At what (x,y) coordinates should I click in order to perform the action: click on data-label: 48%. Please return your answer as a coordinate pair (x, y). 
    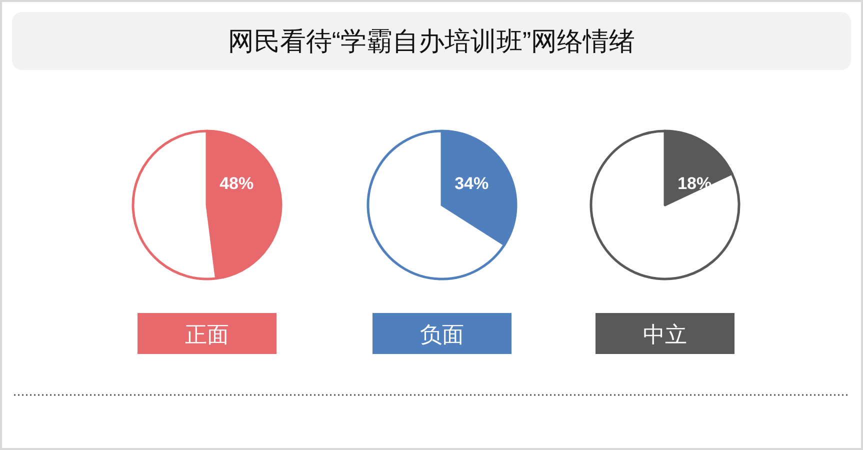
    Looking at the image, I should click on (237, 183).